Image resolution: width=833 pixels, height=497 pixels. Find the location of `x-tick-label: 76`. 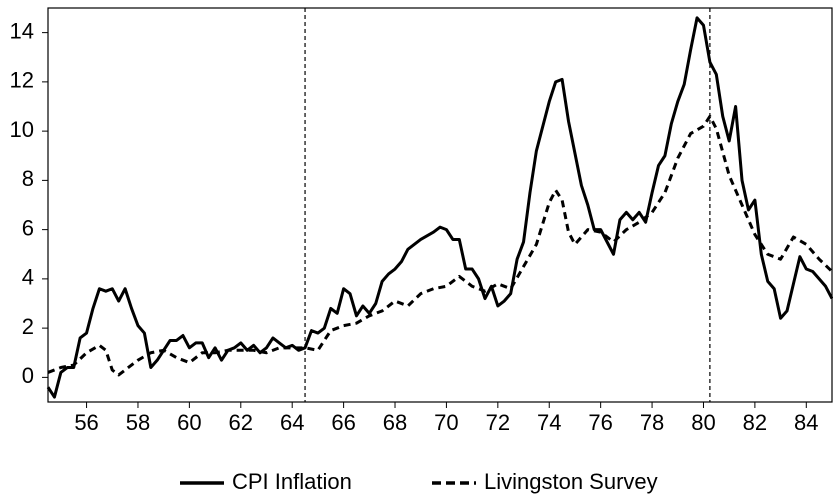

x-tick-label: 76 is located at coordinates (600, 422).